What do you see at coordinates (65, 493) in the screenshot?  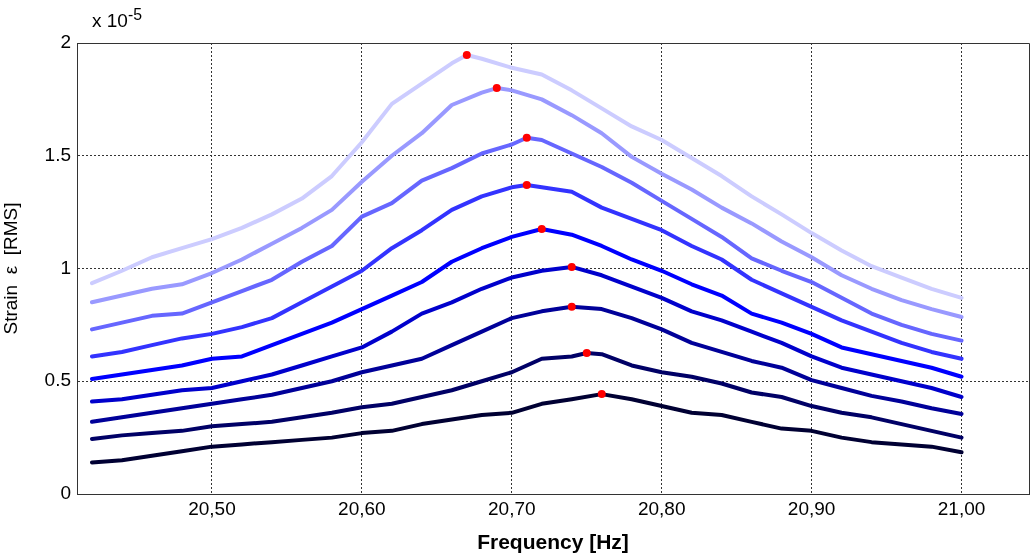 I see `y-tick-label: 0` at bounding box center [65, 493].